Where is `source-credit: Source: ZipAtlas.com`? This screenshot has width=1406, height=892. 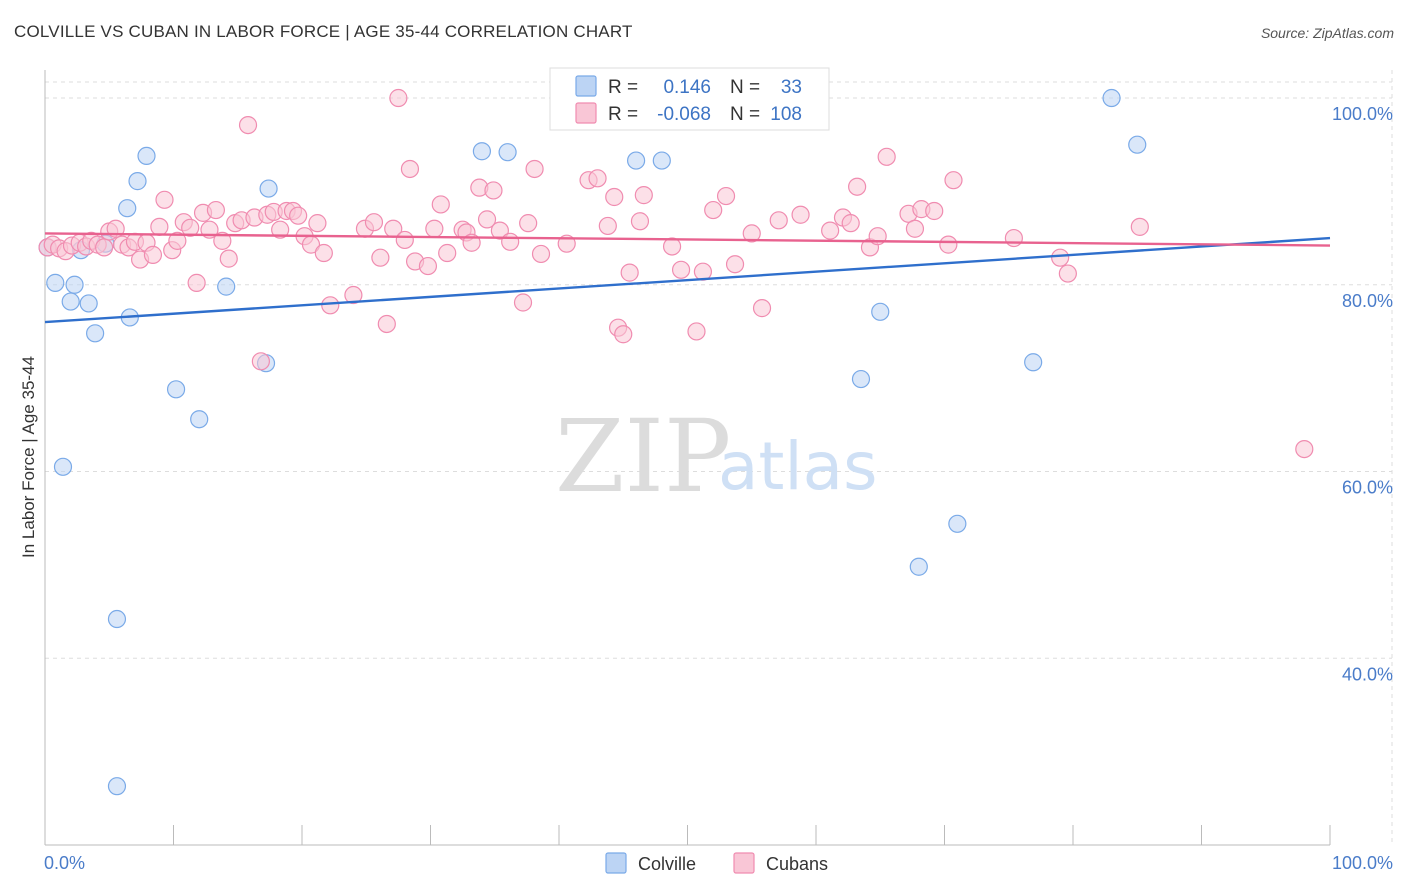
source-credit: Source: ZipAtlas.com is located at coordinates (1327, 33).